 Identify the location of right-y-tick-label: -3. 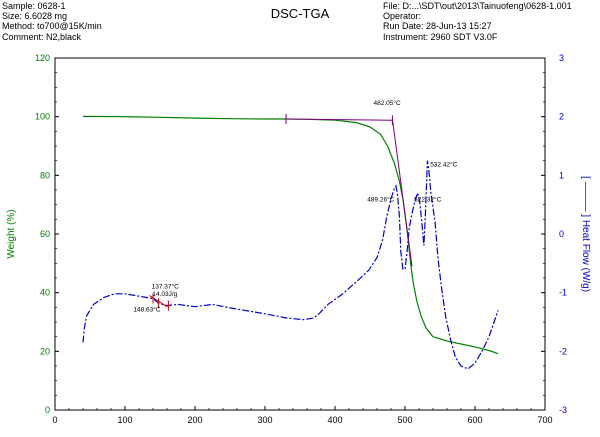
(563, 410).